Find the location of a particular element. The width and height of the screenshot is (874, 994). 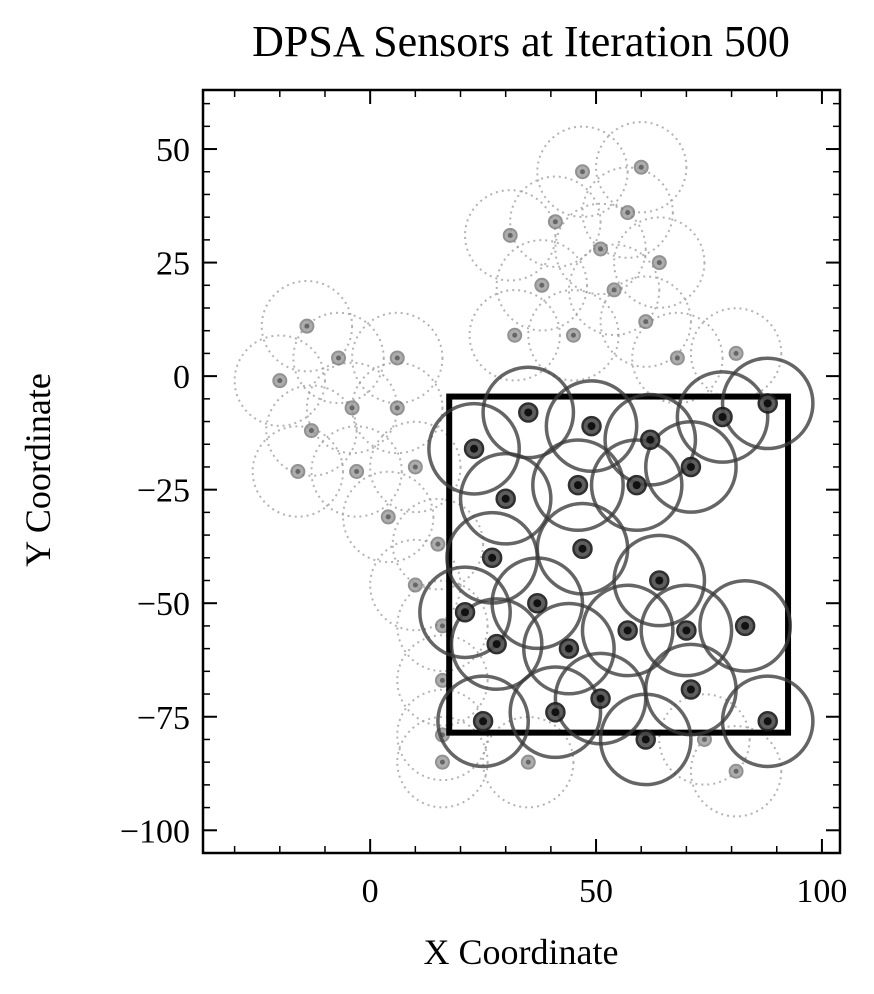

region-boundary is located at coordinates (619, 564).